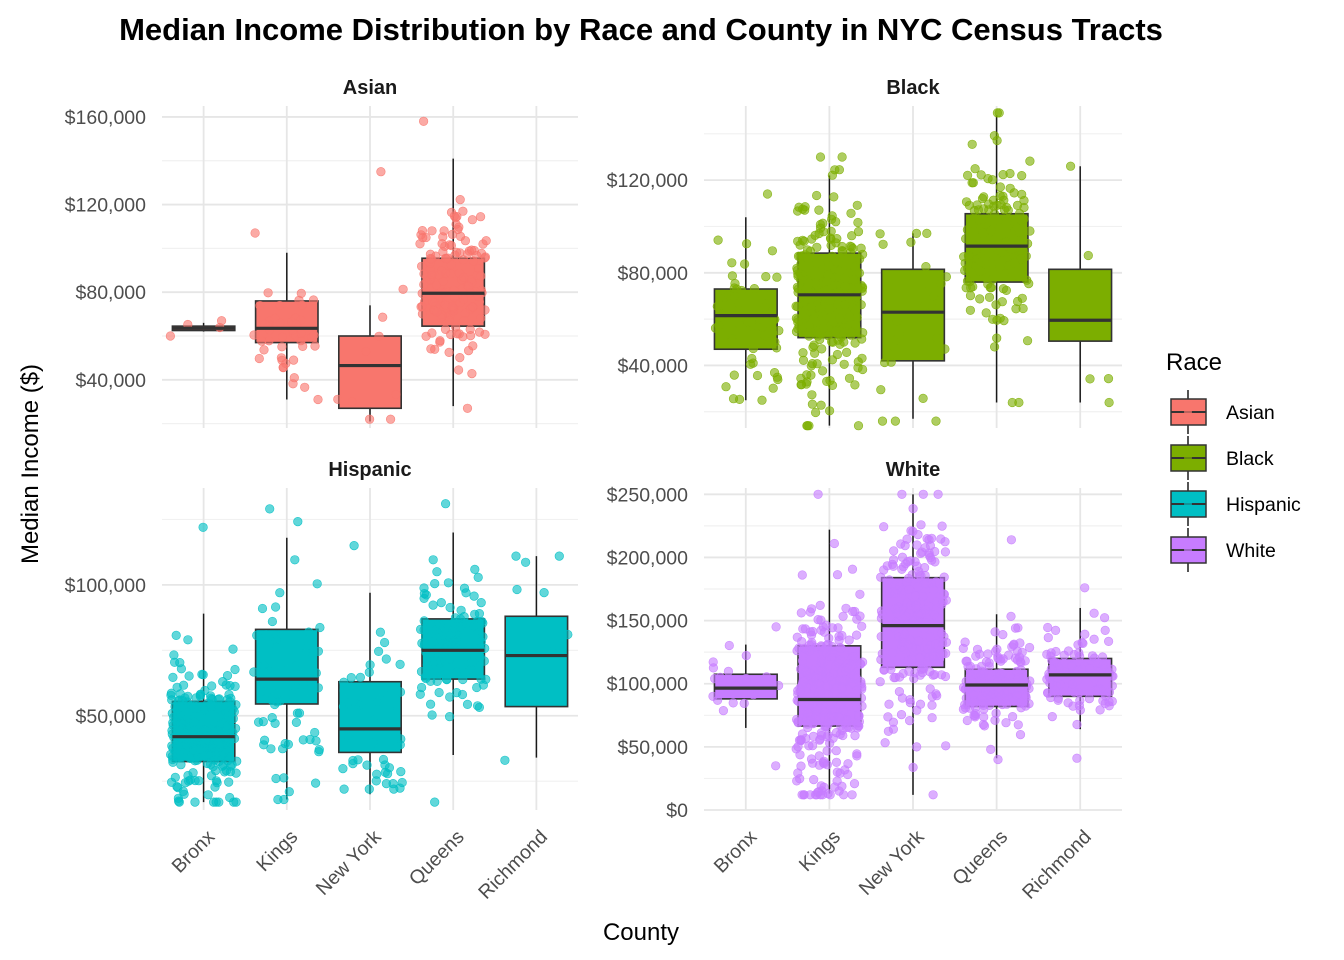  Describe the element at coordinates (277, 851) in the screenshot. I see `x-tick-label: Kings` at that location.